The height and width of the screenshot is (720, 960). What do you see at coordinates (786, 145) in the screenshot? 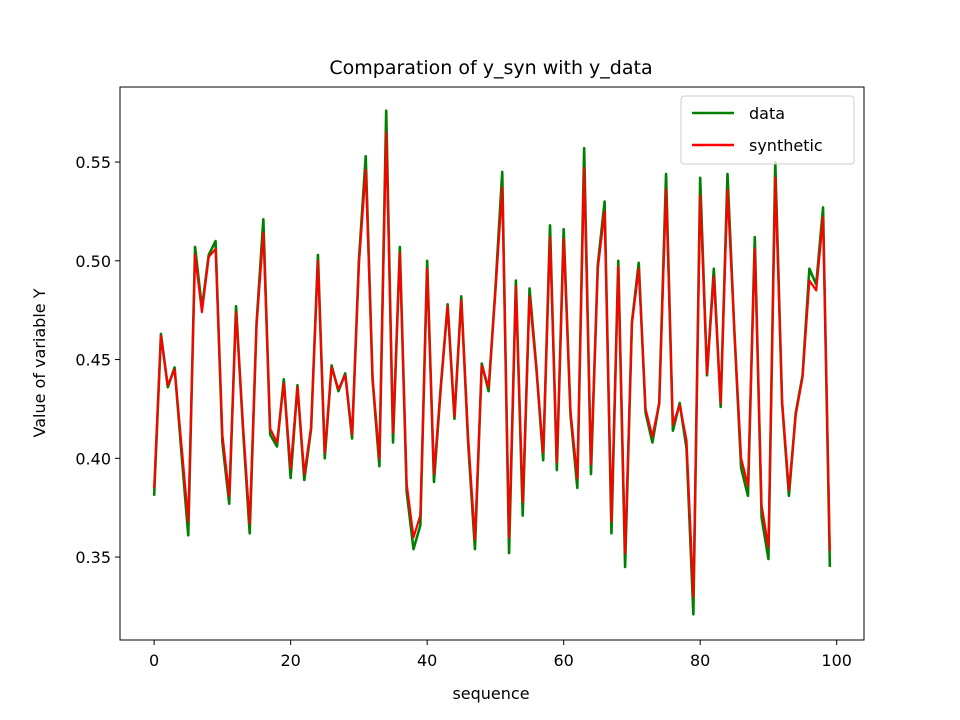
I see `legend-label-synthetic: synthetic` at bounding box center [786, 145].